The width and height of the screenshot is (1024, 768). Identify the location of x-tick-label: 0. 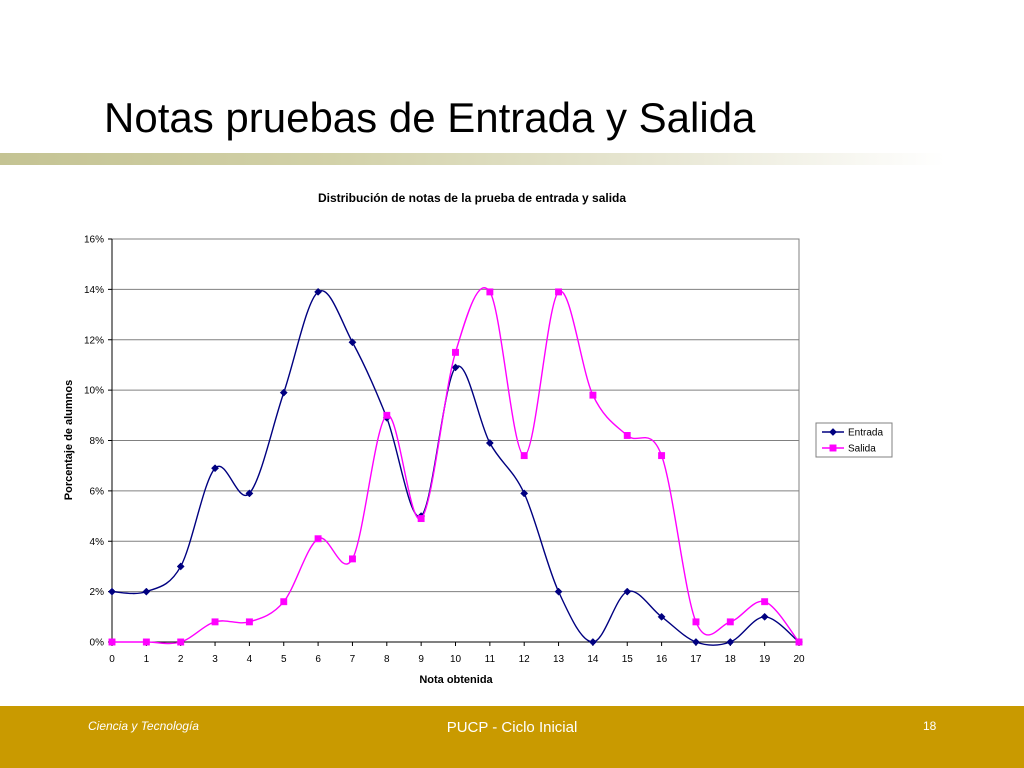
(112, 659).